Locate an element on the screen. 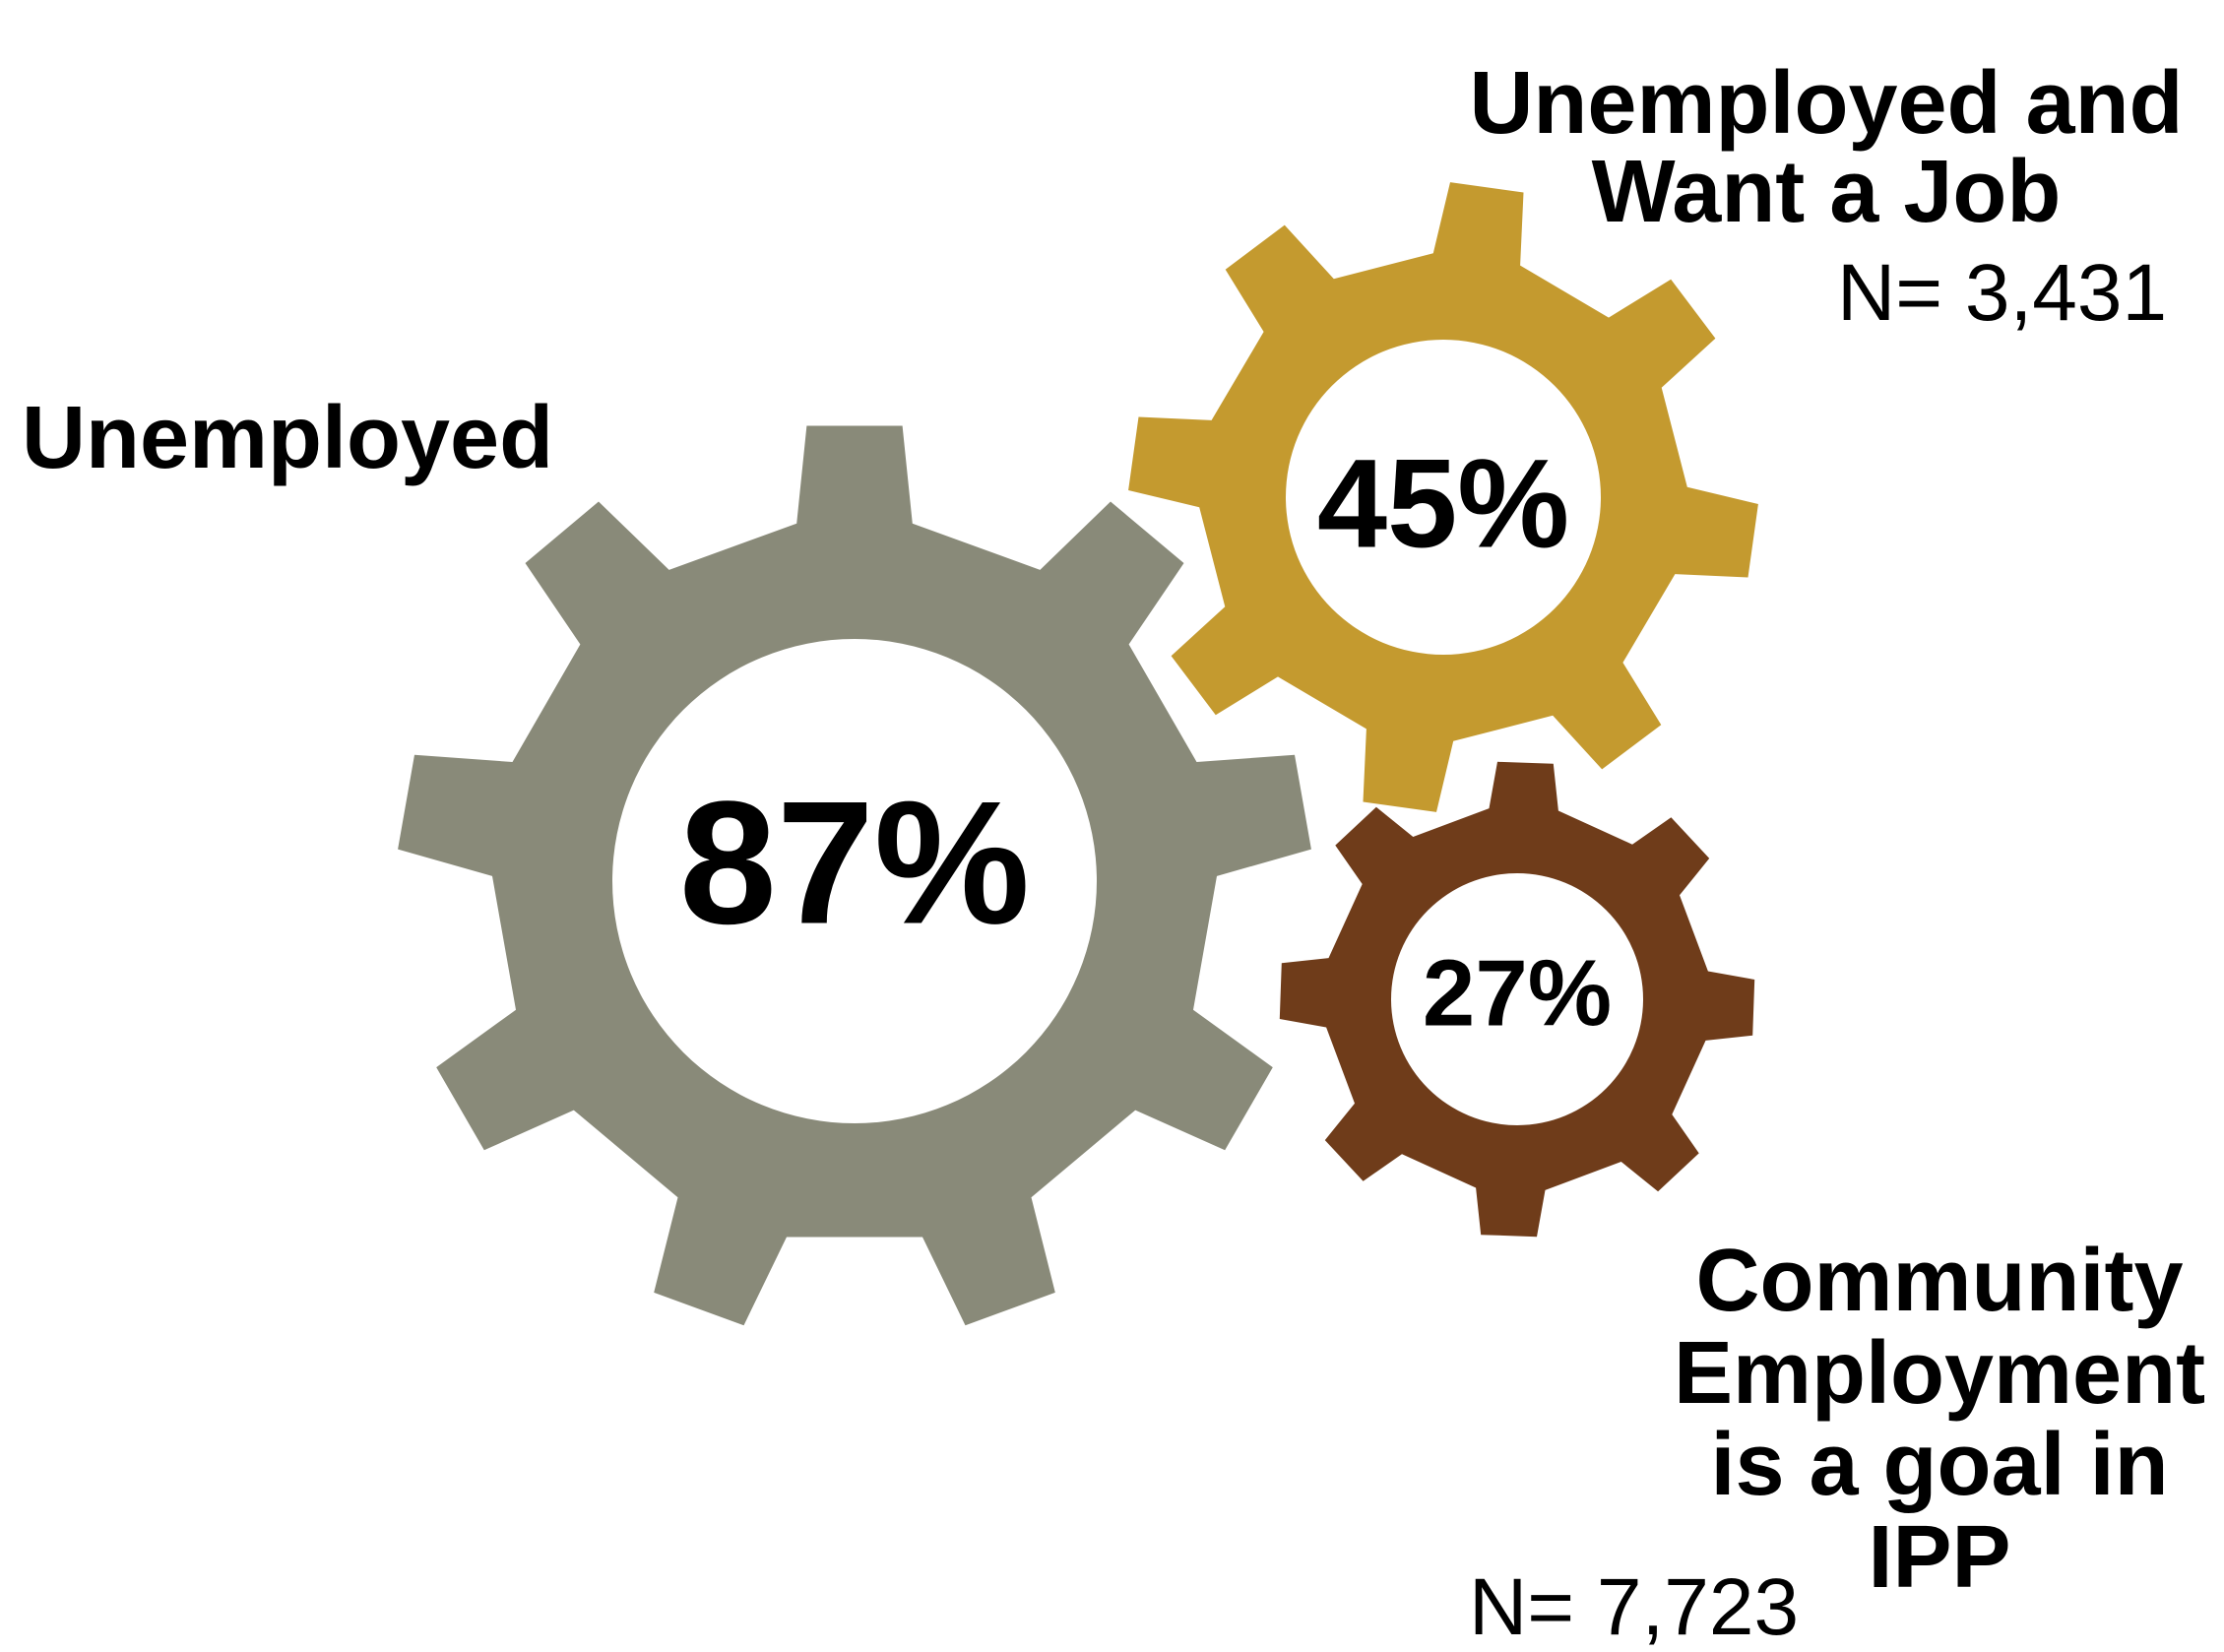  unemployed-label: Unemployed is located at coordinates (288, 438).